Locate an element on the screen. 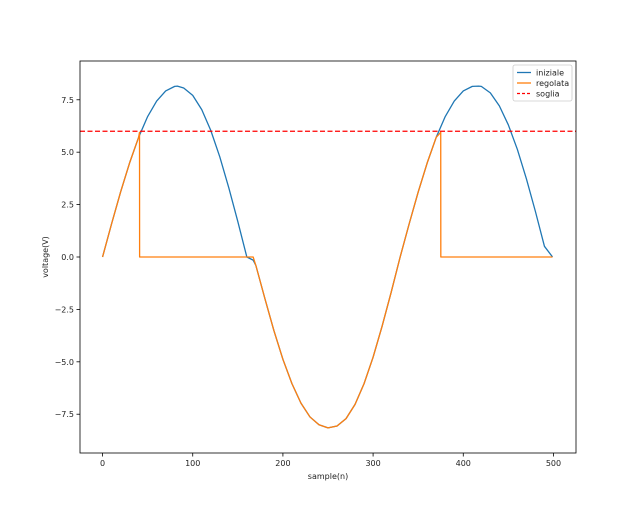 This screenshot has height=508, width=640. y-tick-label: −2.5 is located at coordinates (64, 309).